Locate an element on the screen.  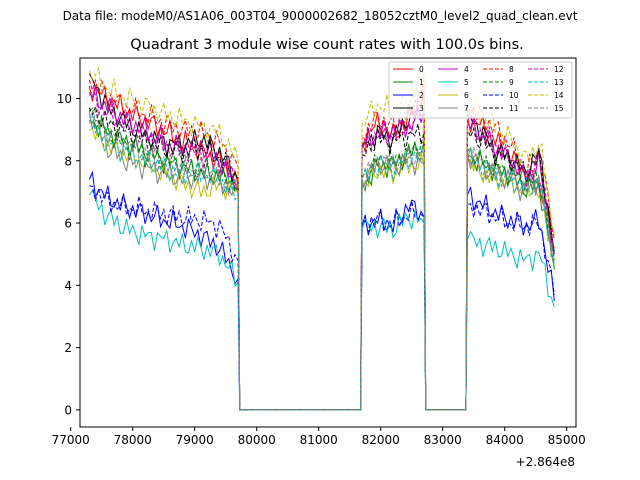
x-tick-label: 80000 is located at coordinates (257, 440).